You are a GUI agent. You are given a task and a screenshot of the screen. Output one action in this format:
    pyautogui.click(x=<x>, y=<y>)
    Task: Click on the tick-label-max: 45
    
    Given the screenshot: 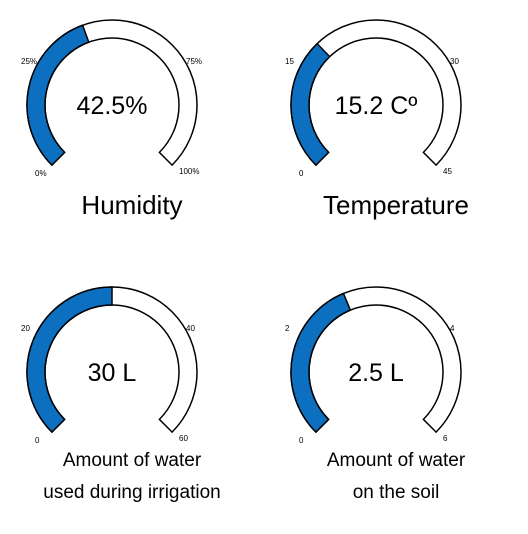 What is the action you would take?
    pyautogui.click(x=447, y=171)
    